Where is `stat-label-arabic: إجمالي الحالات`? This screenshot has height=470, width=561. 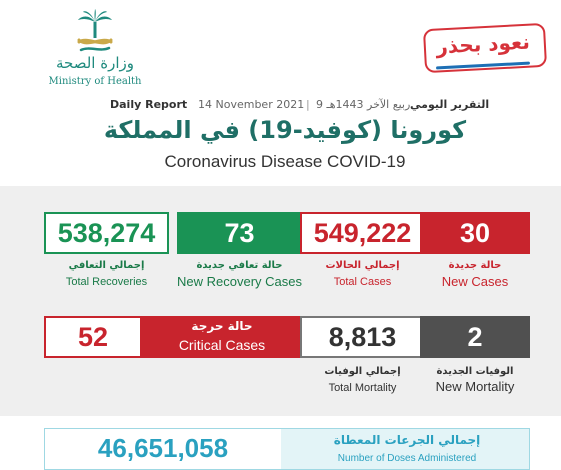
stat-label-arabic: إجمالي الحالات is located at coordinates (362, 265).